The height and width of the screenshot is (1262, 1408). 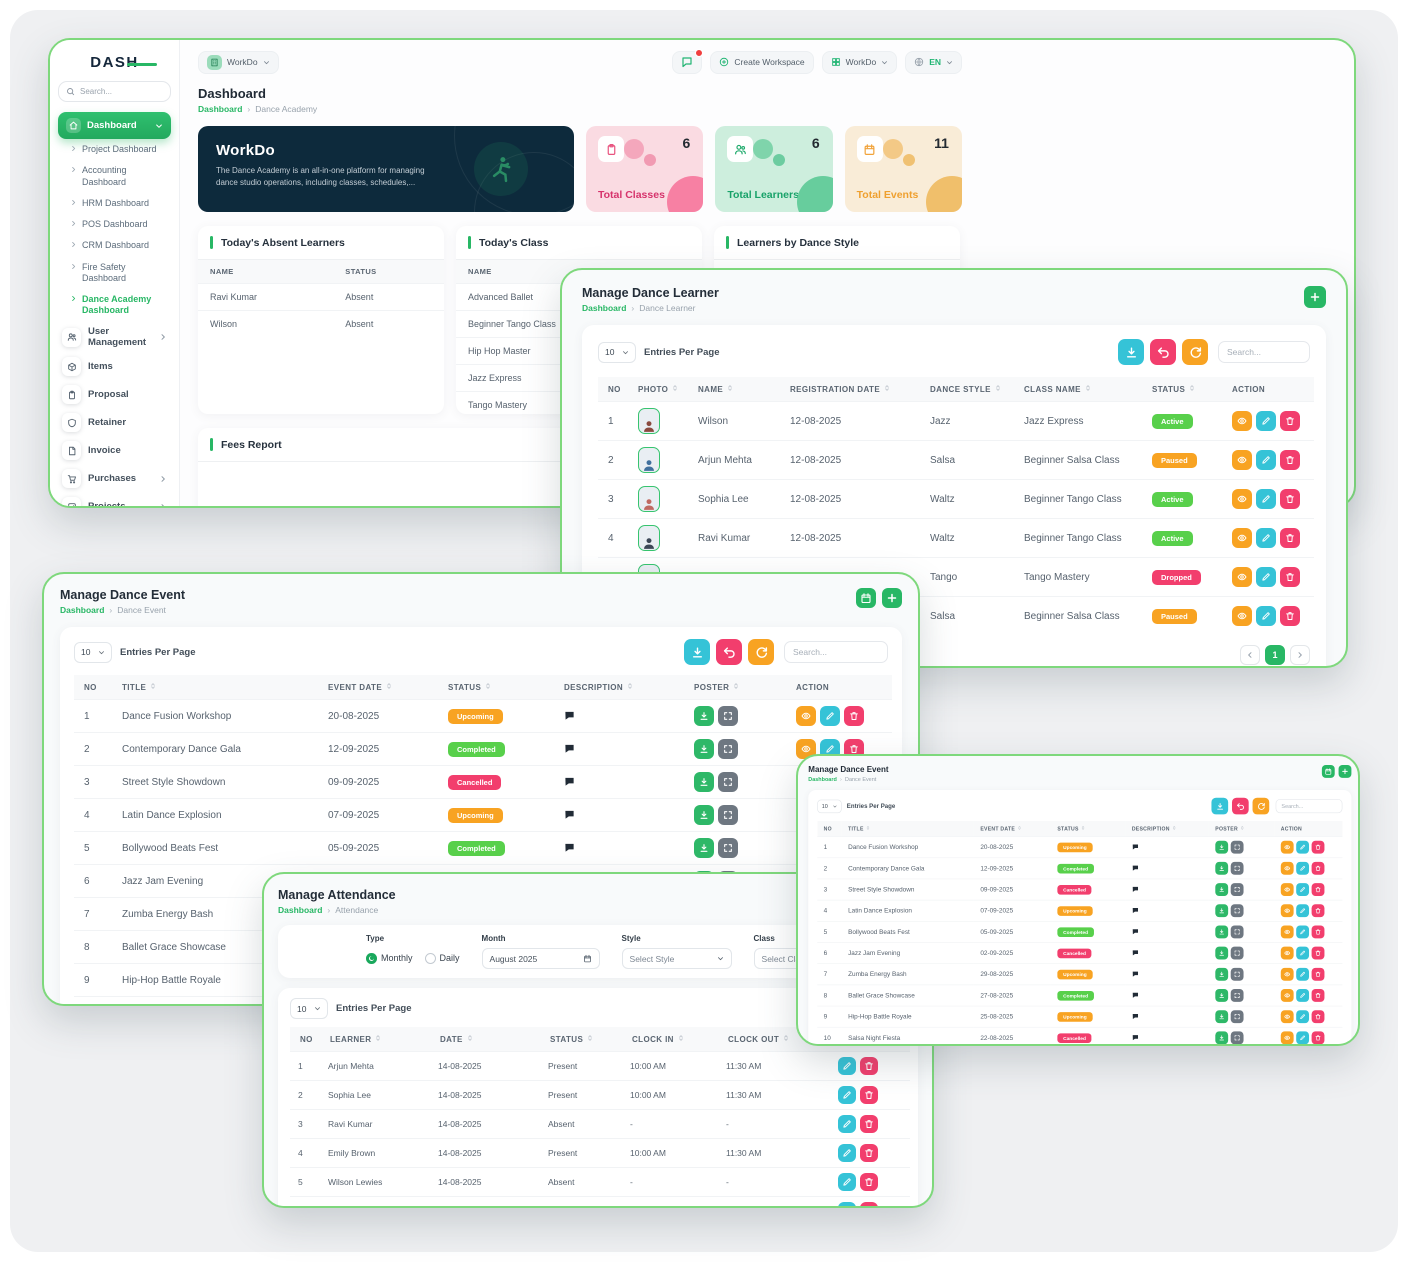 What do you see at coordinates (907, 828) in the screenshot?
I see `column-header: TITLE` at bounding box center [907, 828].